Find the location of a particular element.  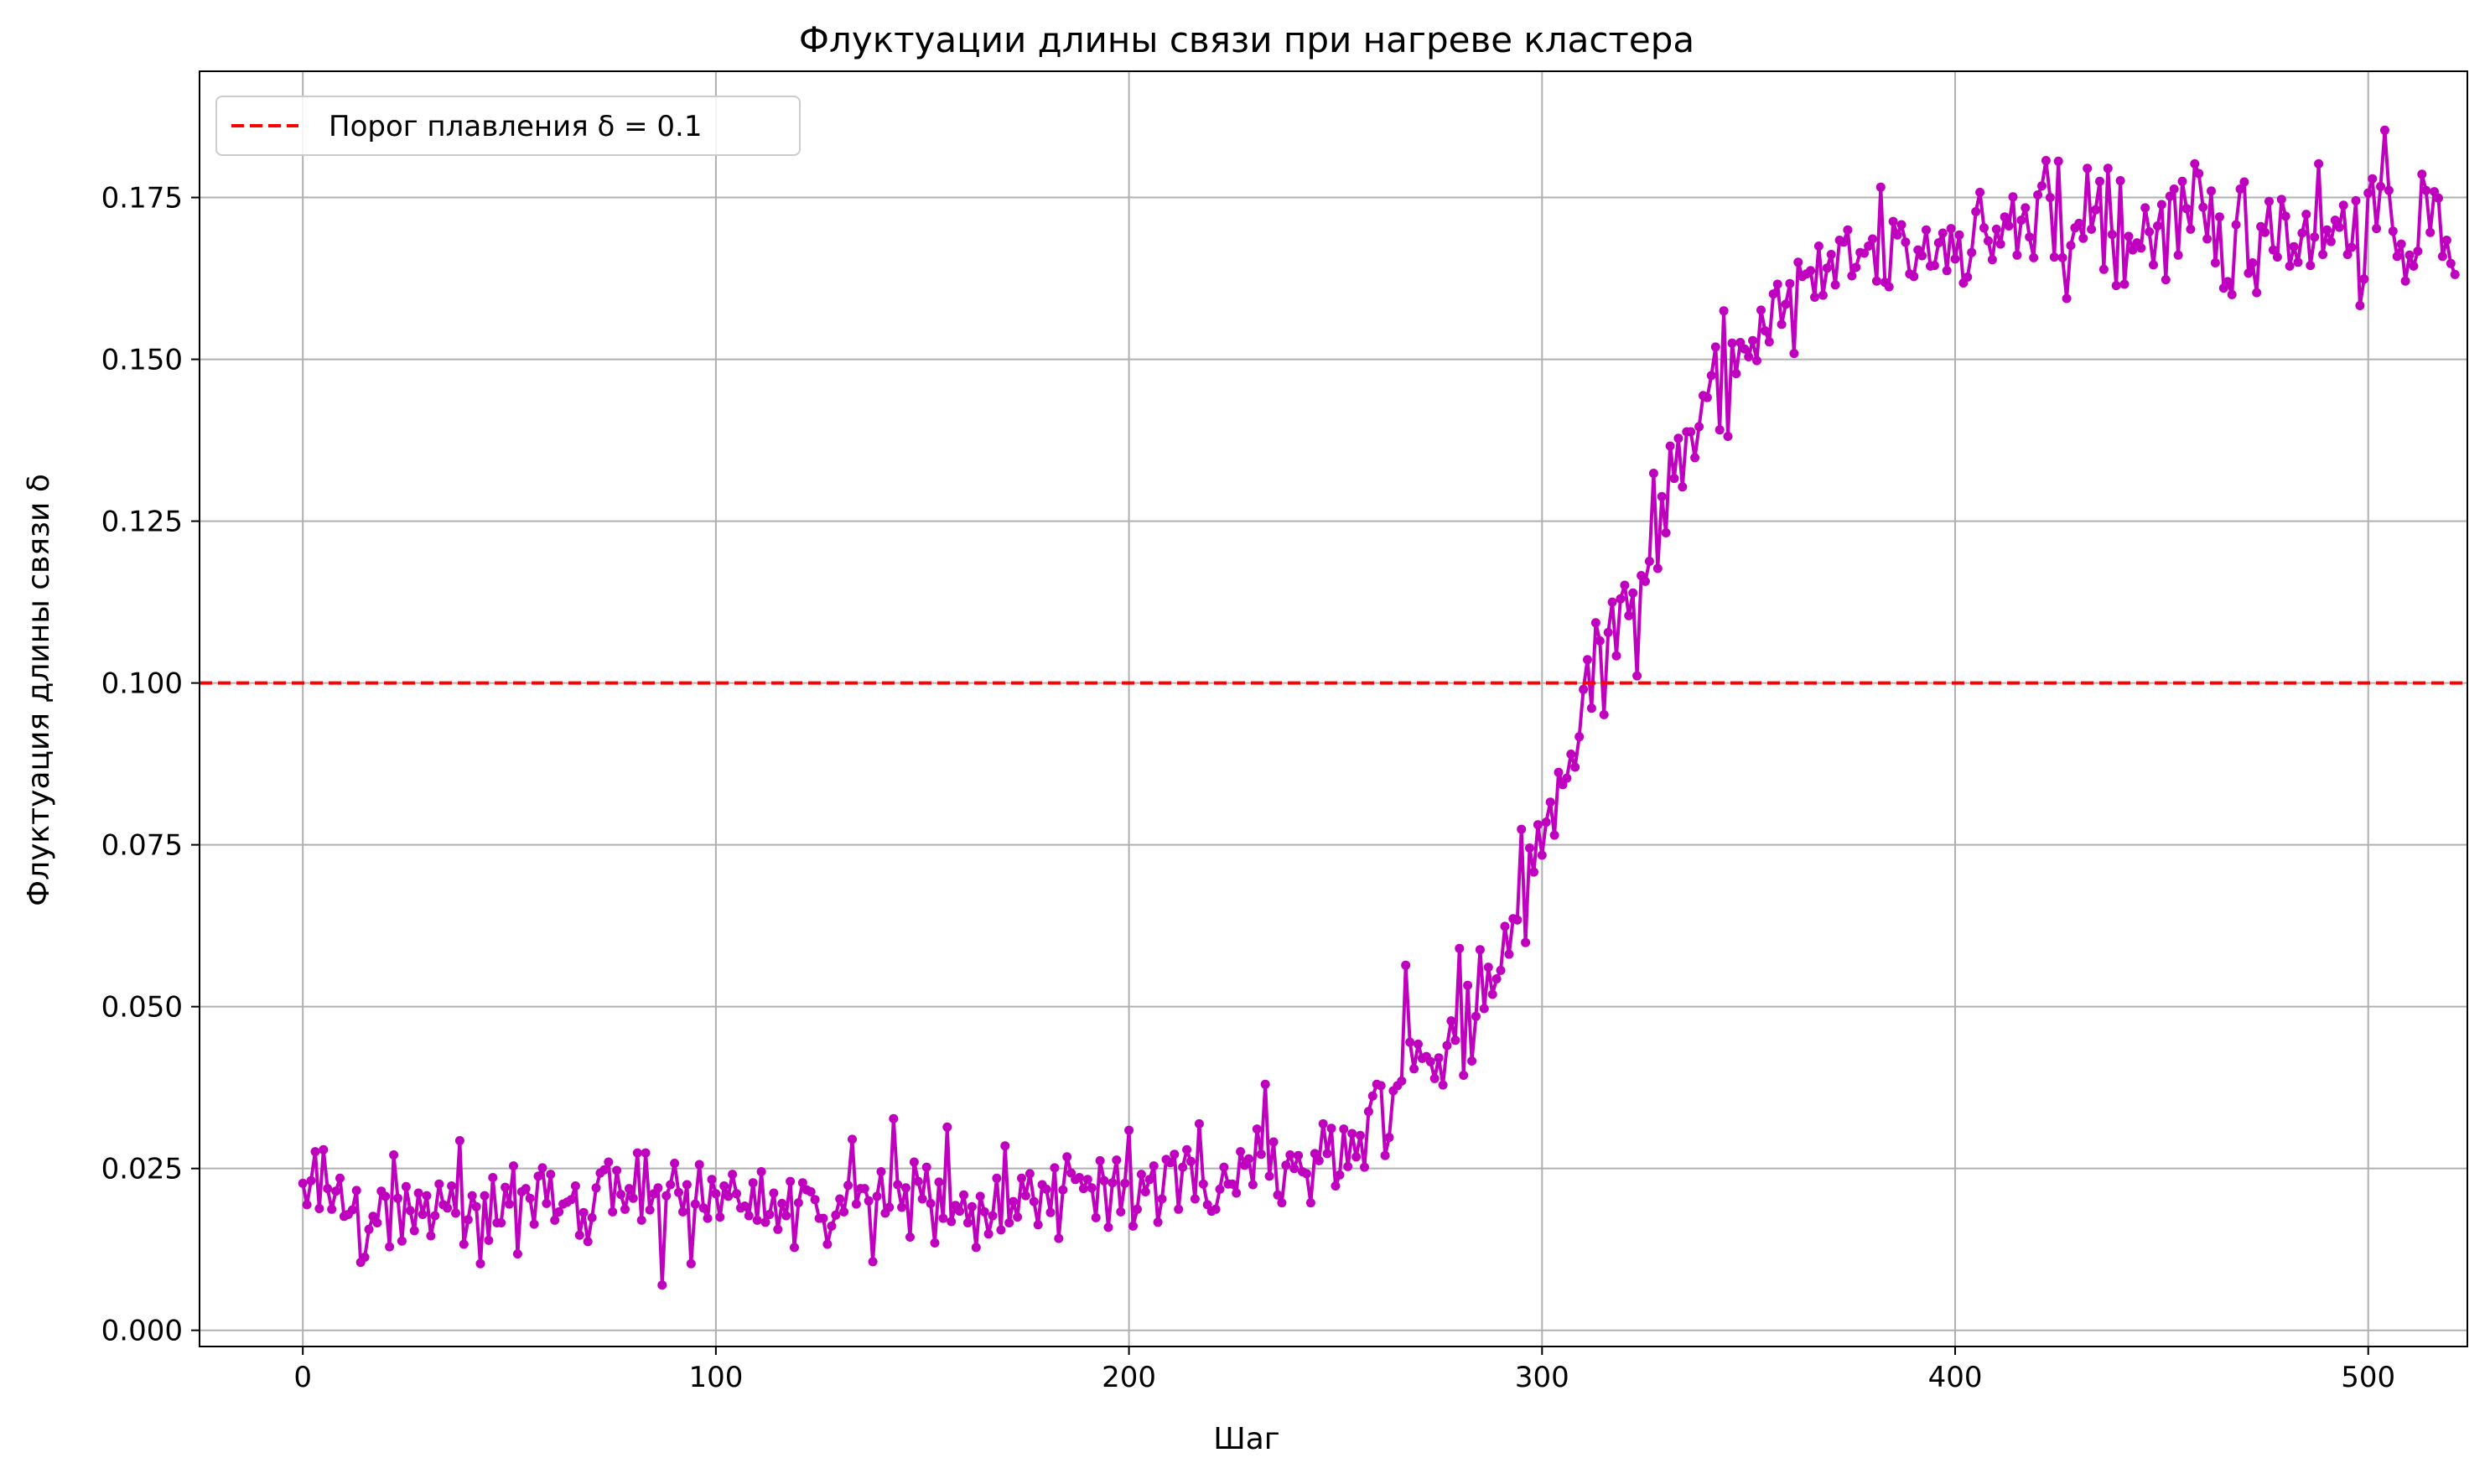

legend-label: Порог плавления δ = 0.1 is located at coordinates (515, 126).